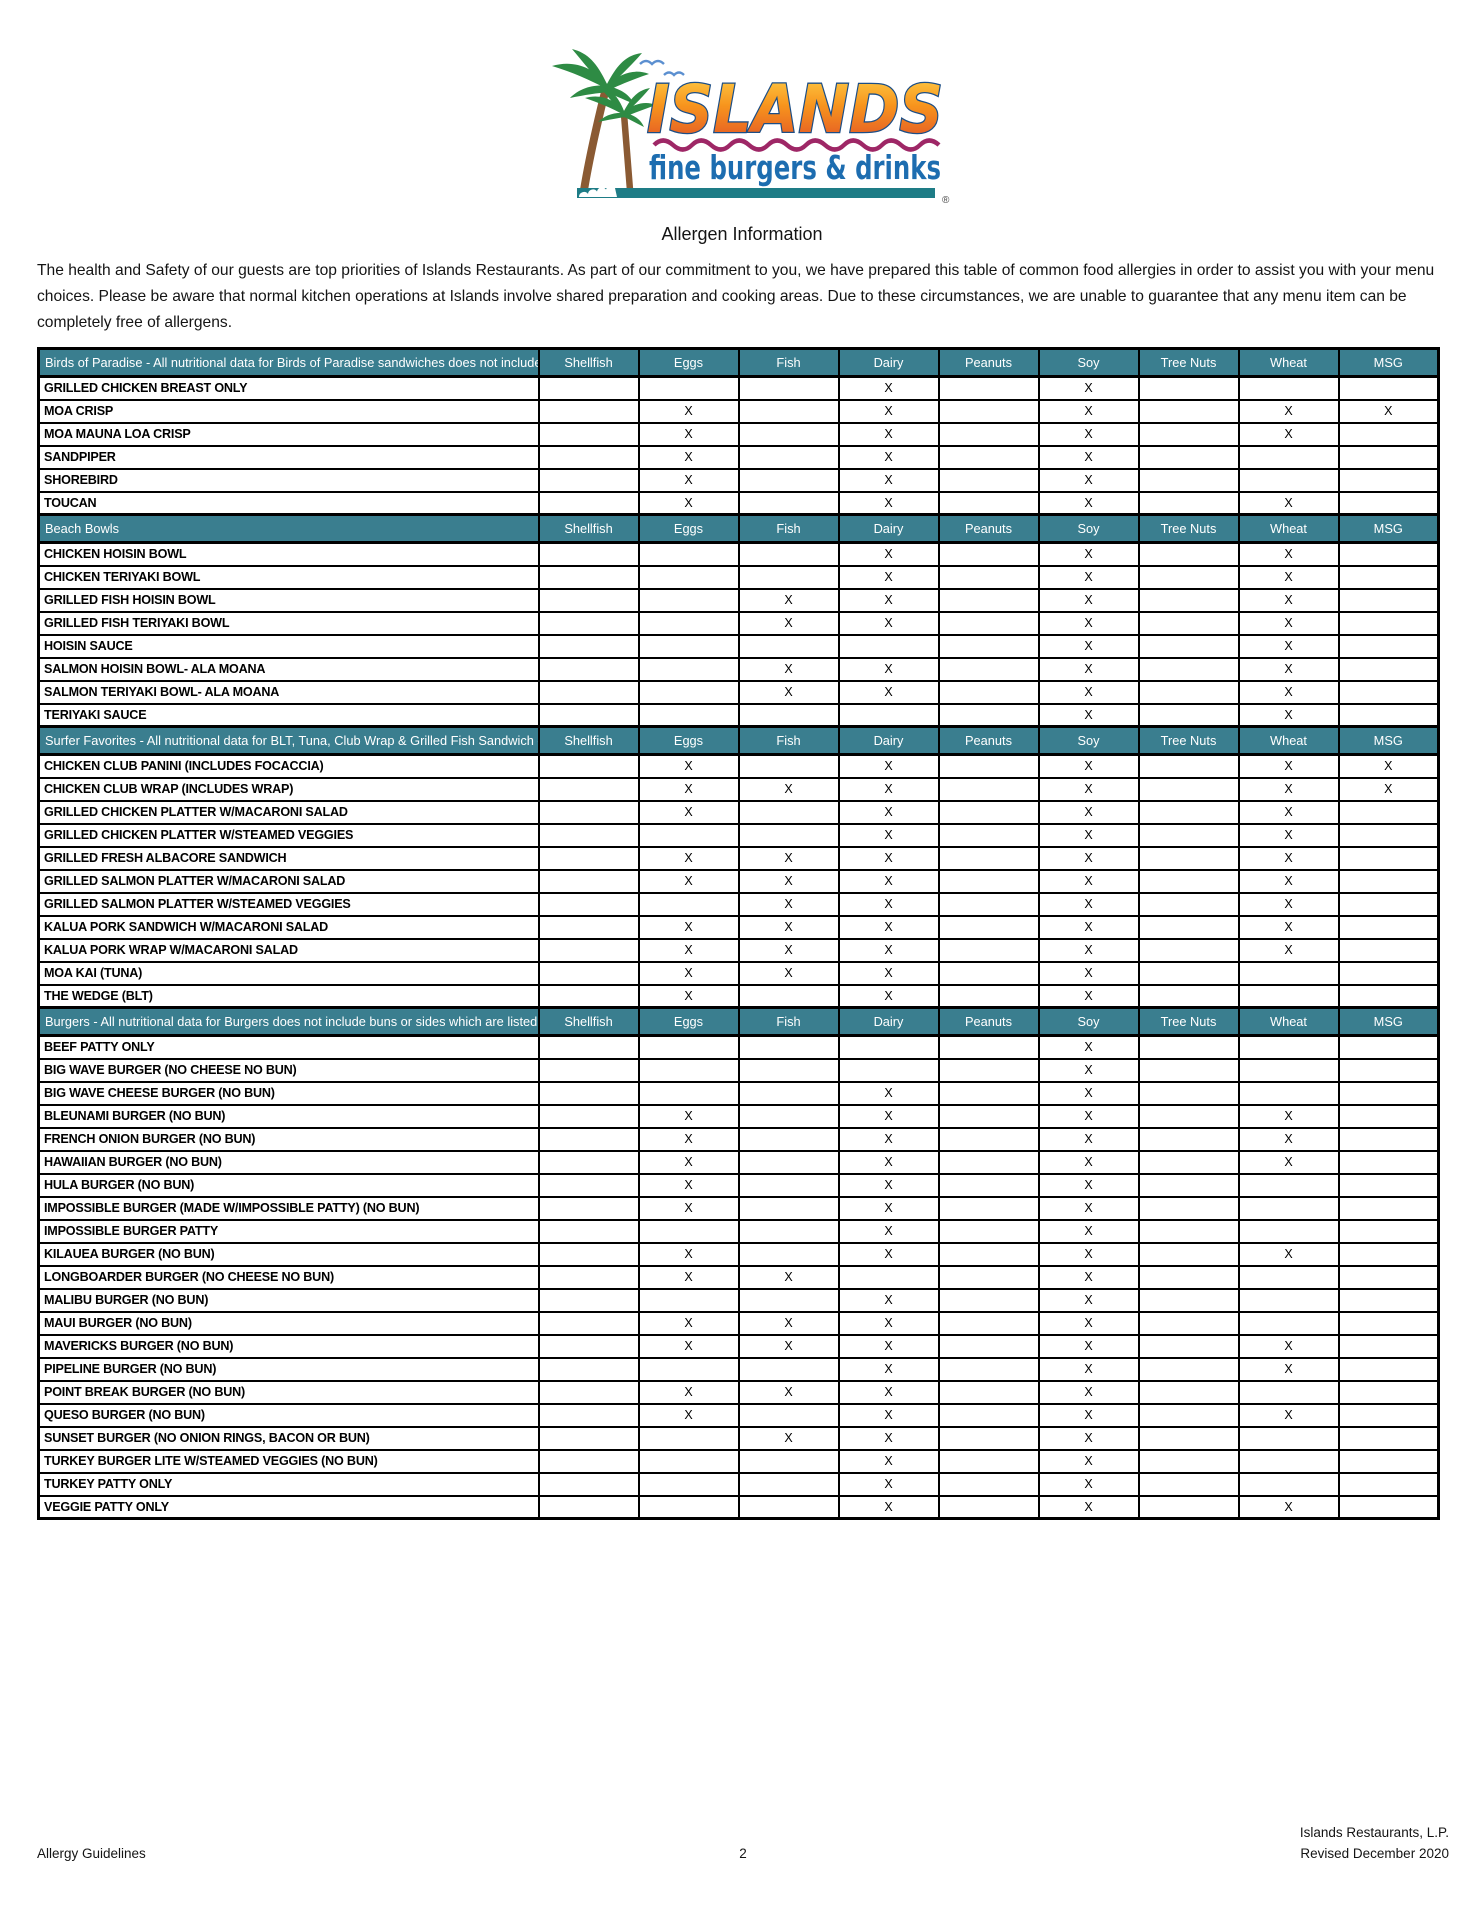  Describe the element at coordinates (751, 127) in the screenshot. I see `islands-logo-graphic: ISLANDS fine burgers & drinks ®` at that location.